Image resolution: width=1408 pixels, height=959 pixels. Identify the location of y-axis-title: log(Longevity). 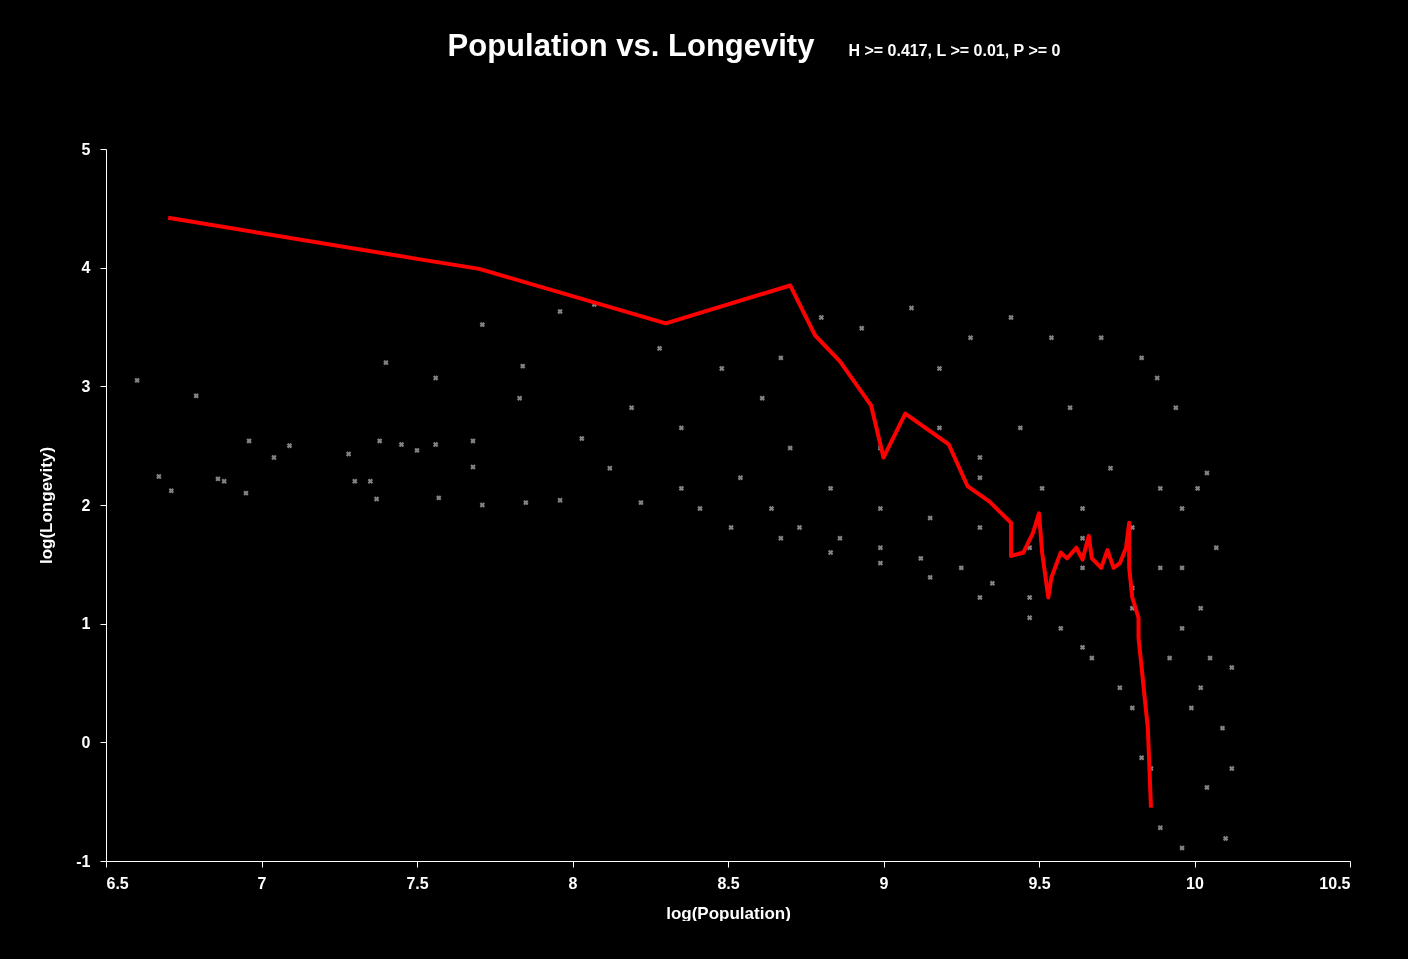
(47, 505).